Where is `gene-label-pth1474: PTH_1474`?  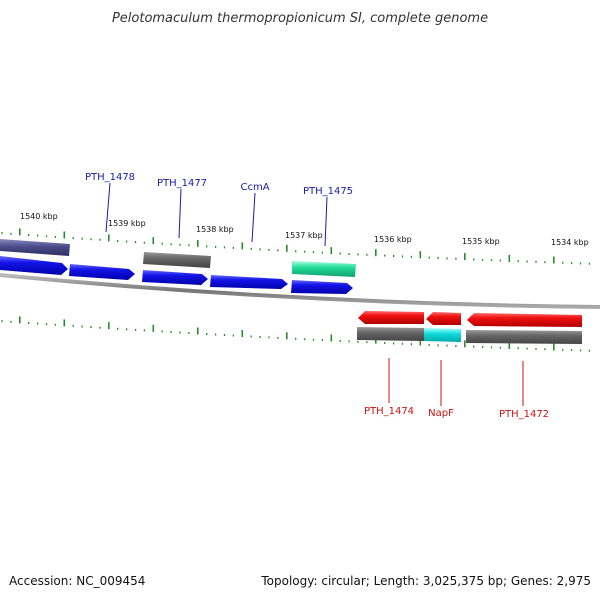
gene-label-pth1474: PTH_1474 is located at coordinates (389, 411).